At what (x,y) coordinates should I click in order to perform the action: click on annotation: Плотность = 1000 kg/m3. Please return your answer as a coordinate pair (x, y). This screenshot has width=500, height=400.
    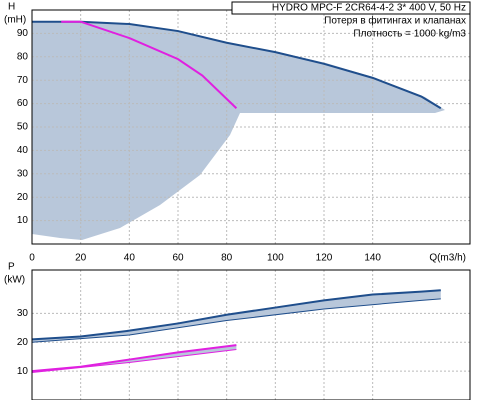
    Looking at the image, I should click on (409, 34).